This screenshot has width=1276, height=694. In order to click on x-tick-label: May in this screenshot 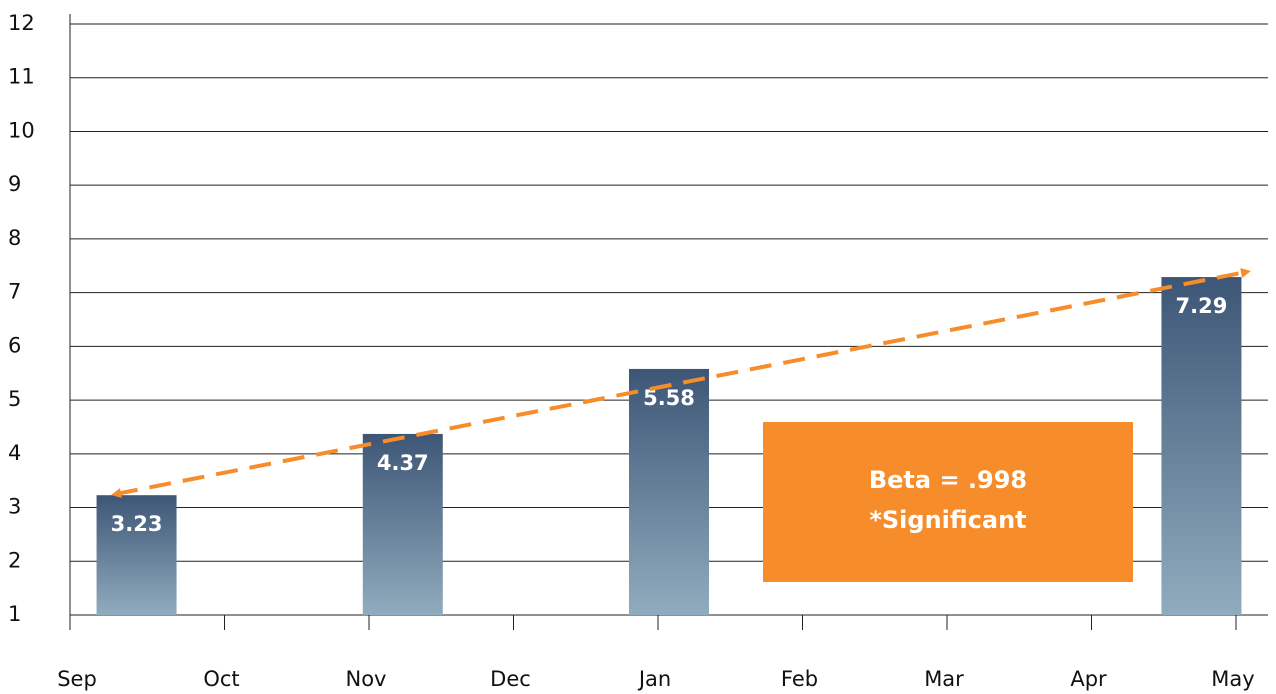, I will do `click(1232, 679)`.